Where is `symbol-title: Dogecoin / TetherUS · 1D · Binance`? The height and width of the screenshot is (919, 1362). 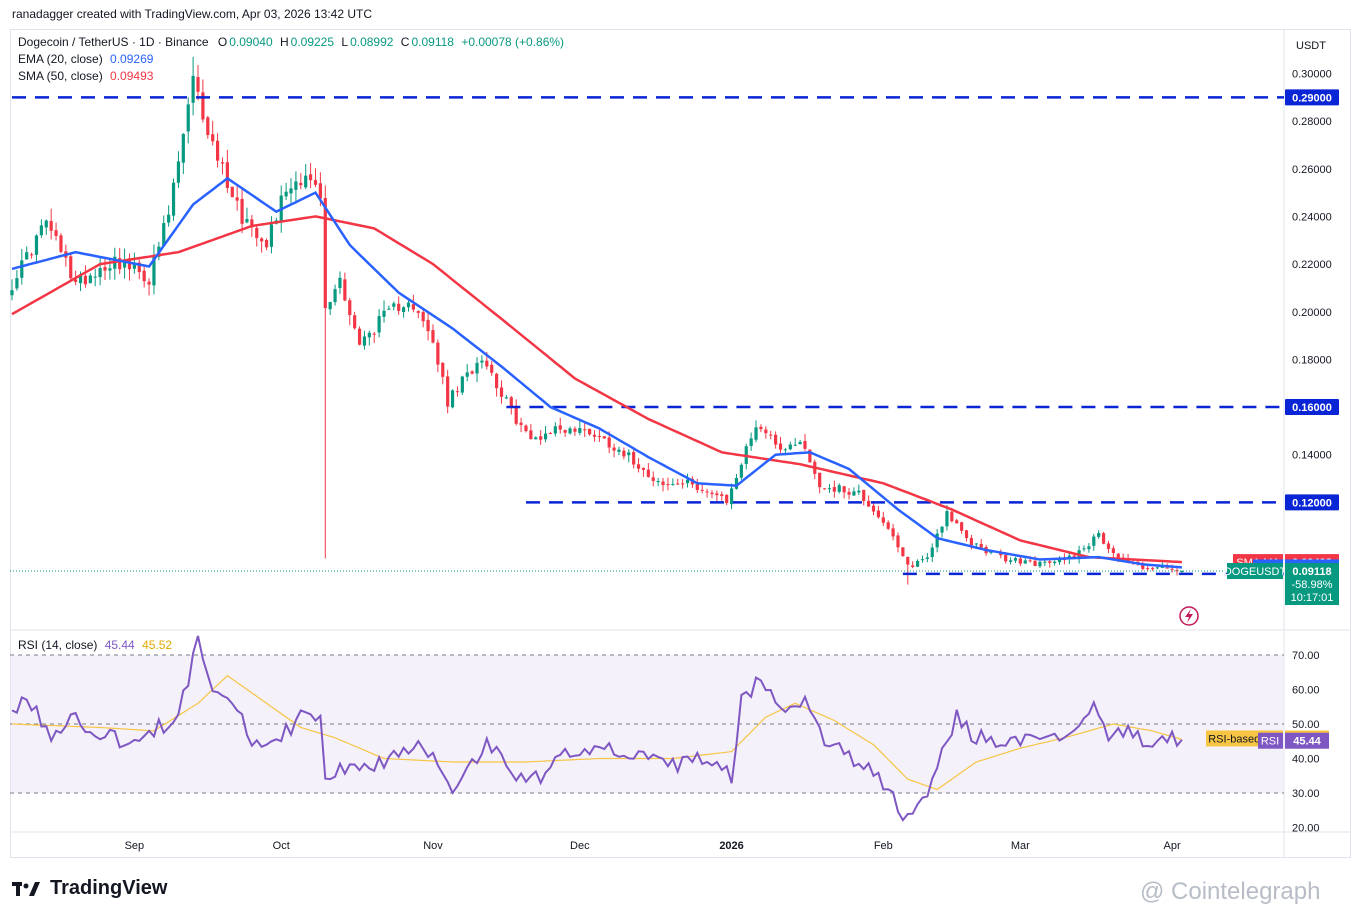
symbol-title: Dogecoin / TetherUS · 1D · Binance is located at coordinates (113, 42).